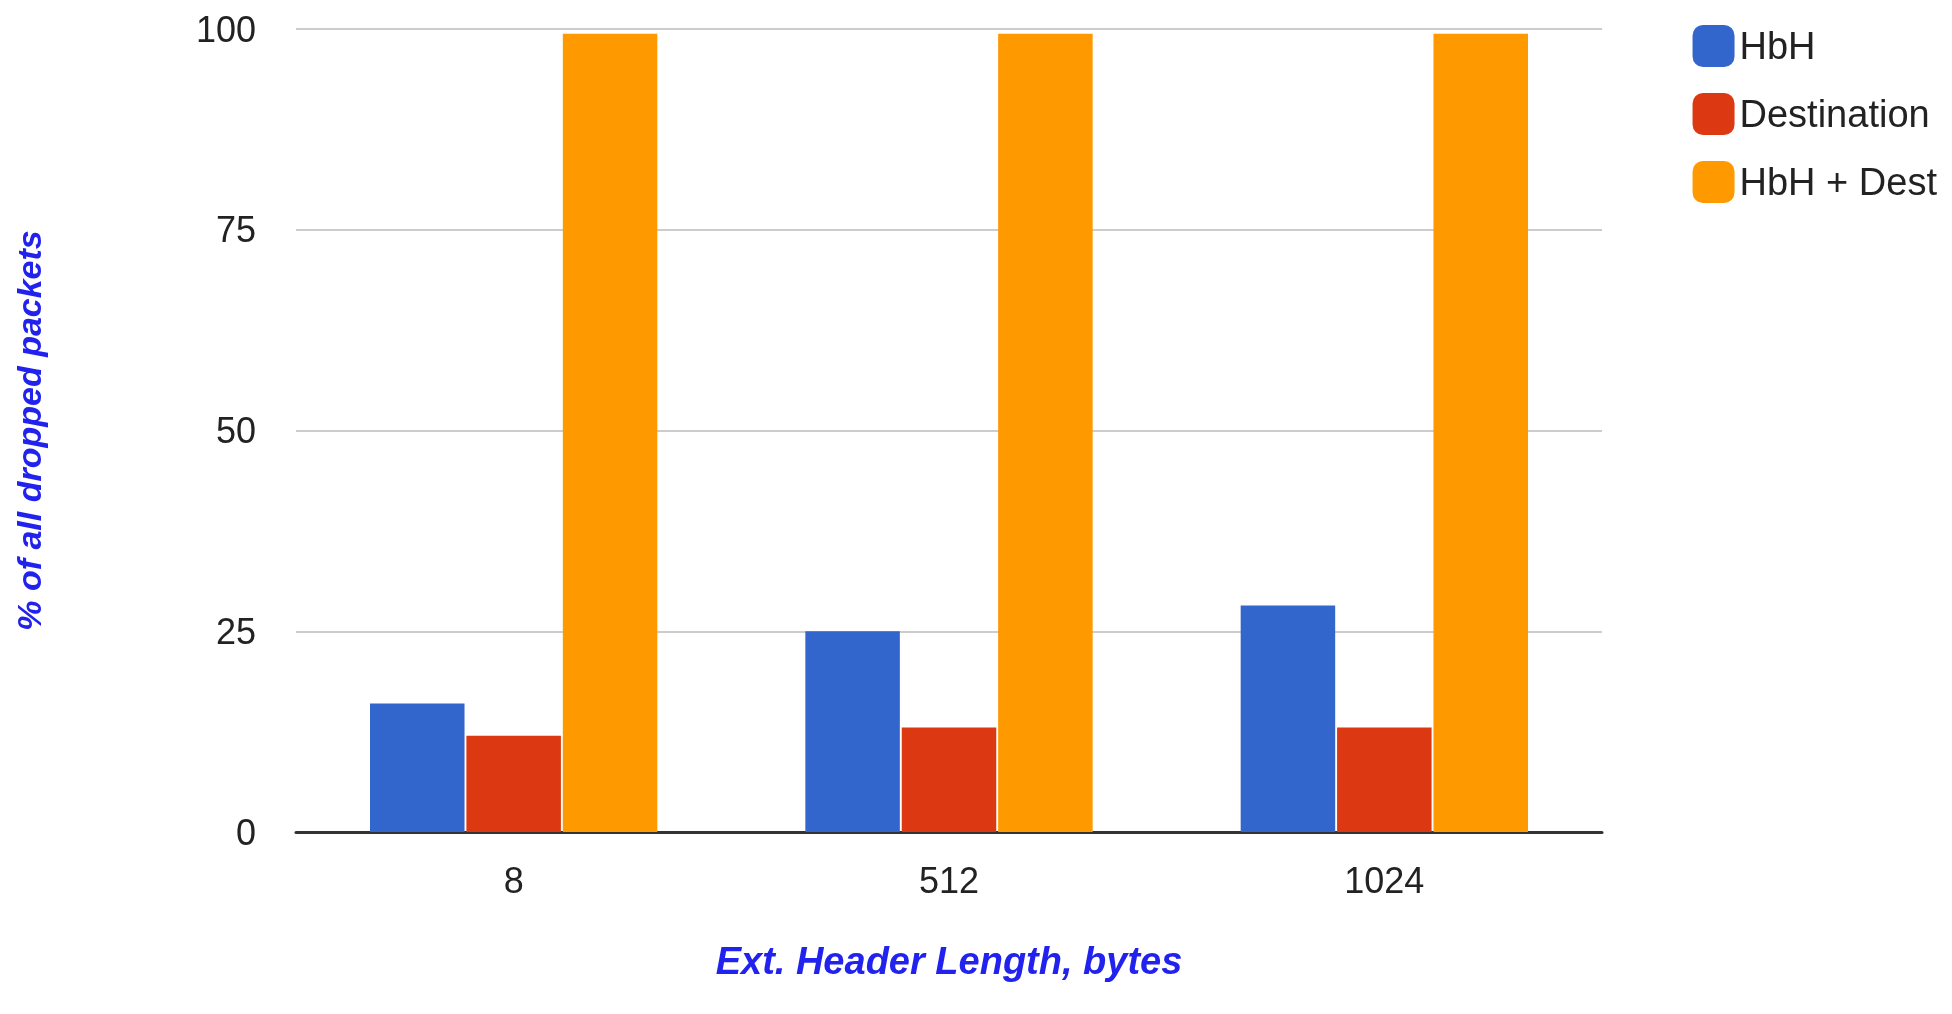 The width and height of the screenshot is (1952, 1014). What do you see at coordinates (245, 832) in the screenshot?
I see `y-tick-label: 0` at bounding box center [245, 832].